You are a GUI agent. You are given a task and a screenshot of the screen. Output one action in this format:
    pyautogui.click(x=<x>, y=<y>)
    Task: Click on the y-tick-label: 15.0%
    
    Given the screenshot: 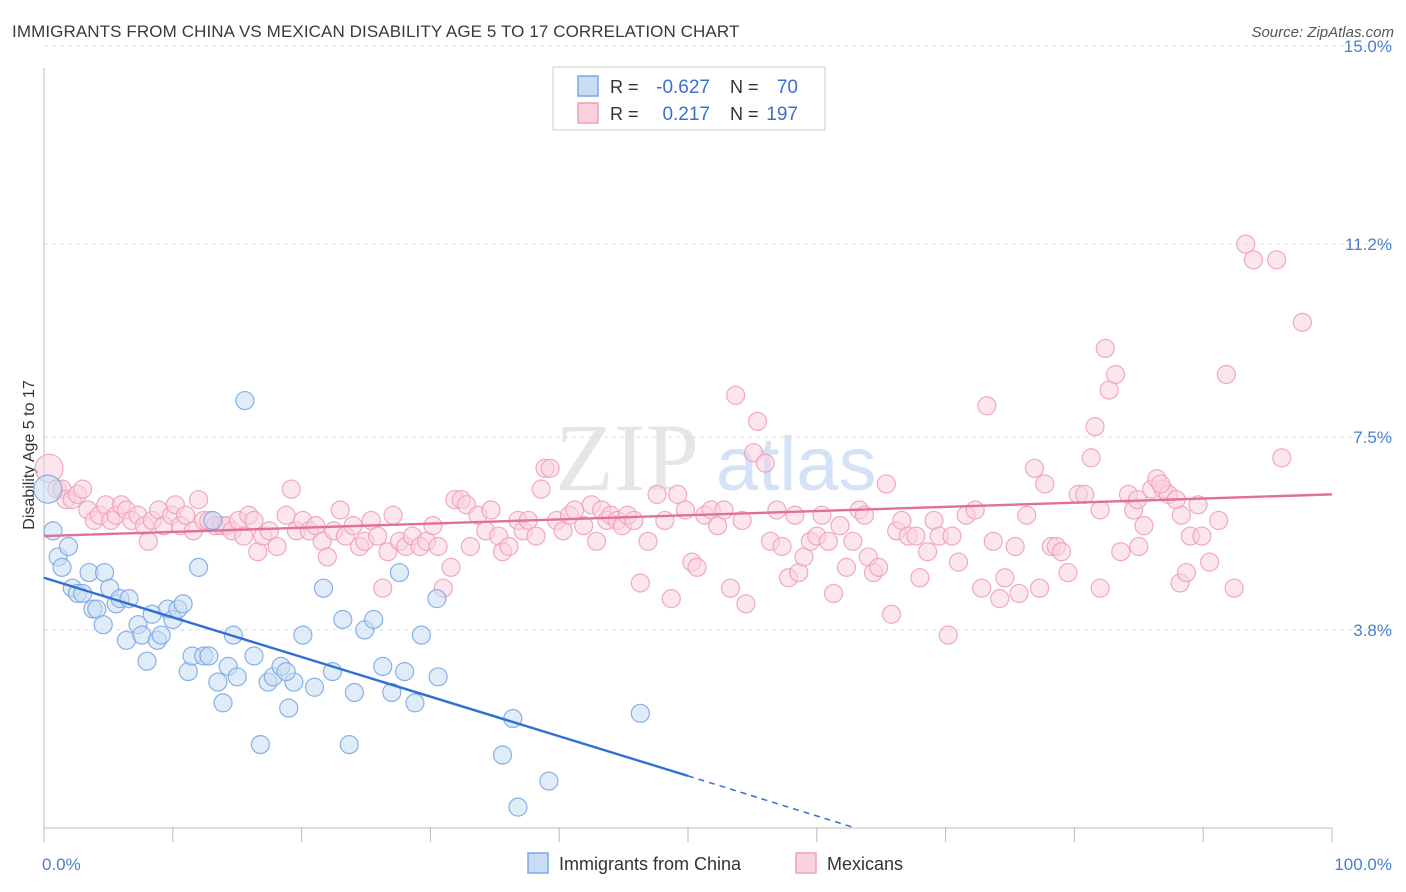 What is the action you would take?
    pyautogui.click(x=1368, y=46)
    